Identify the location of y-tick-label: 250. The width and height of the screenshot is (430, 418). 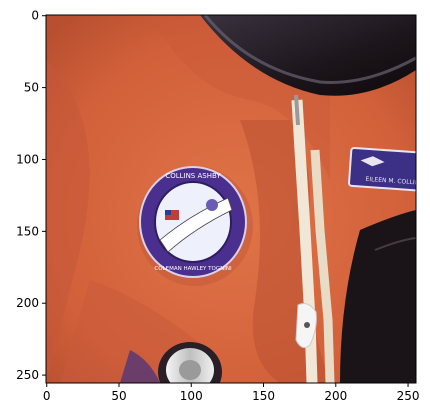
(27, 375).